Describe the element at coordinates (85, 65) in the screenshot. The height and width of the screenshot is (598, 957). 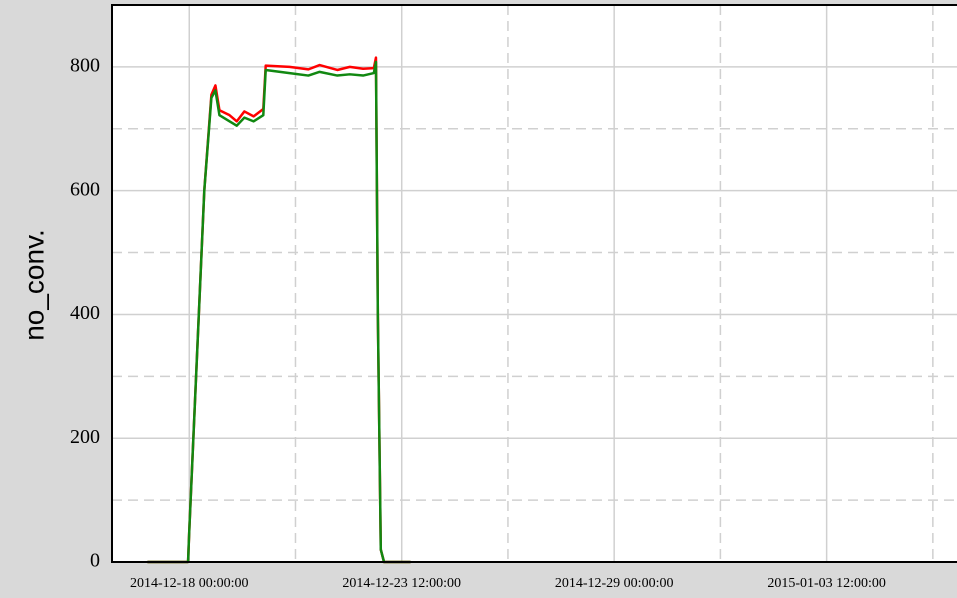
I see `y-tick-label: 800` at that location.